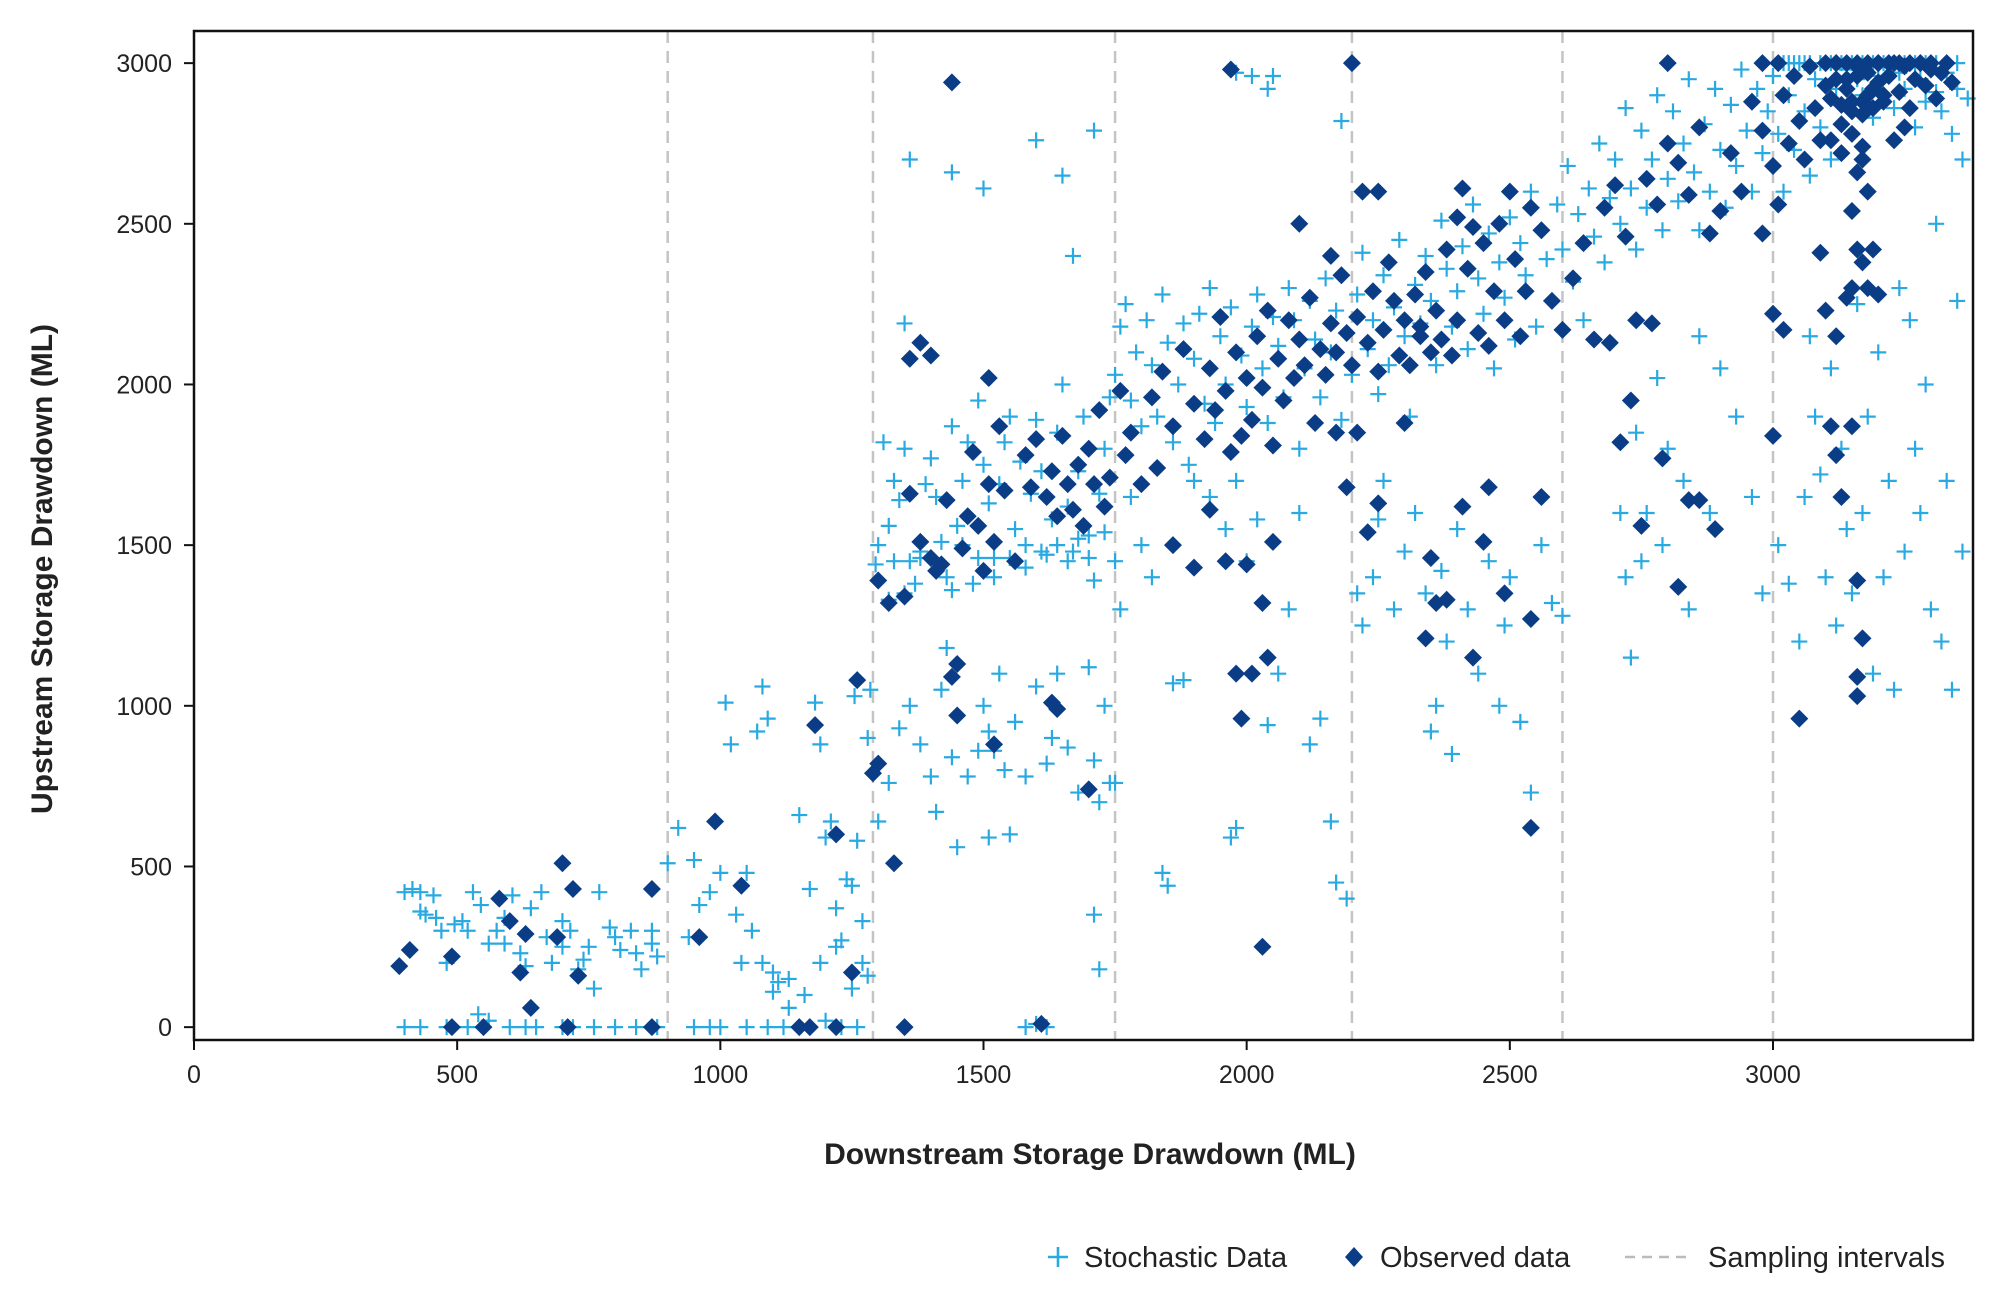  I want to click on x-tick-label: 2000, so click(1247, 1075).